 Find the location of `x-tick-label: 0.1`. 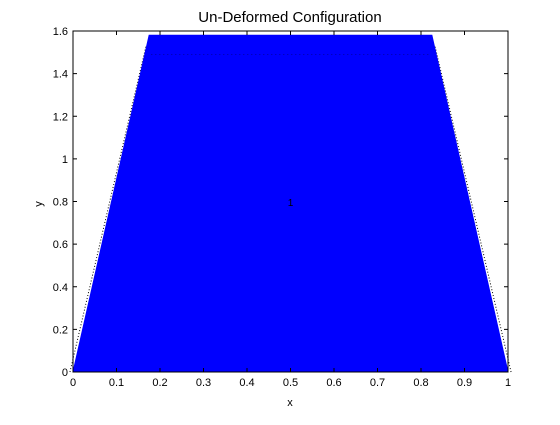

x-tick-label: 0.1 is located at coordinates (116, 383).